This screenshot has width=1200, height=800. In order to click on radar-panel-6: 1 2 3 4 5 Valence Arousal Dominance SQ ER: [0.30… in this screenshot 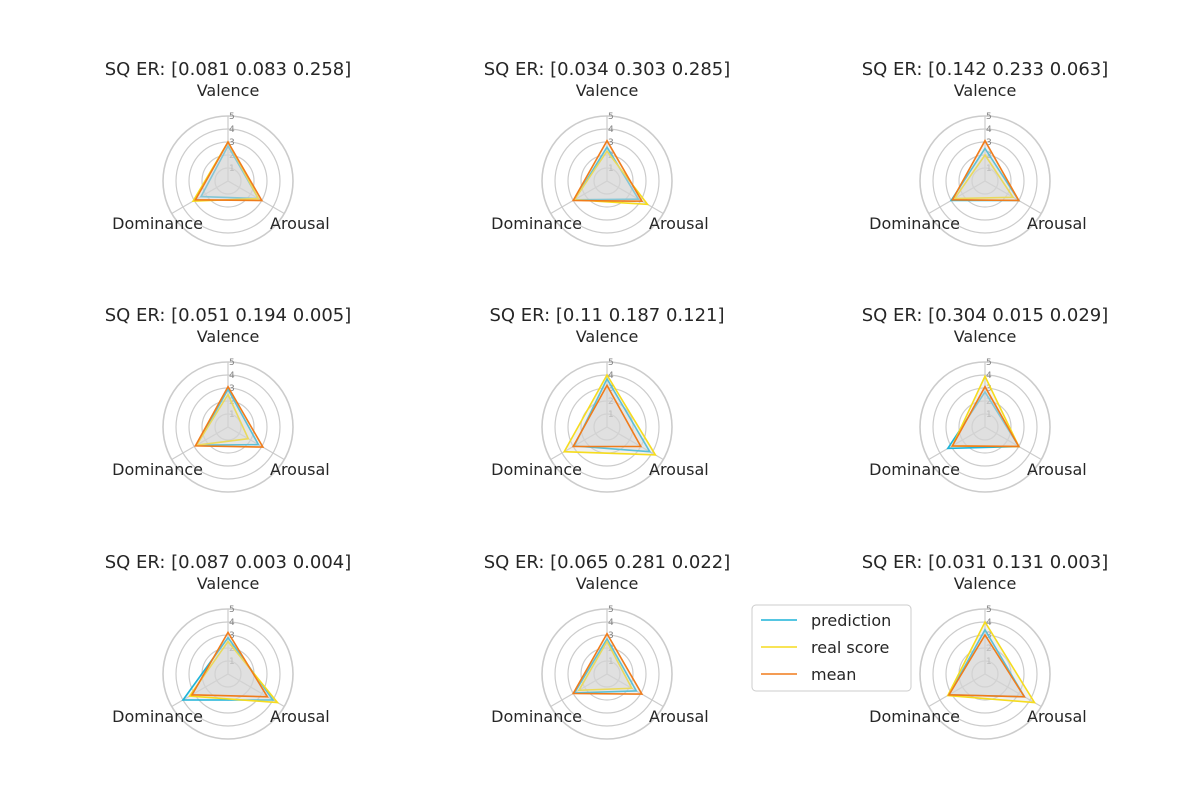, I will do `click(985, 399)`.